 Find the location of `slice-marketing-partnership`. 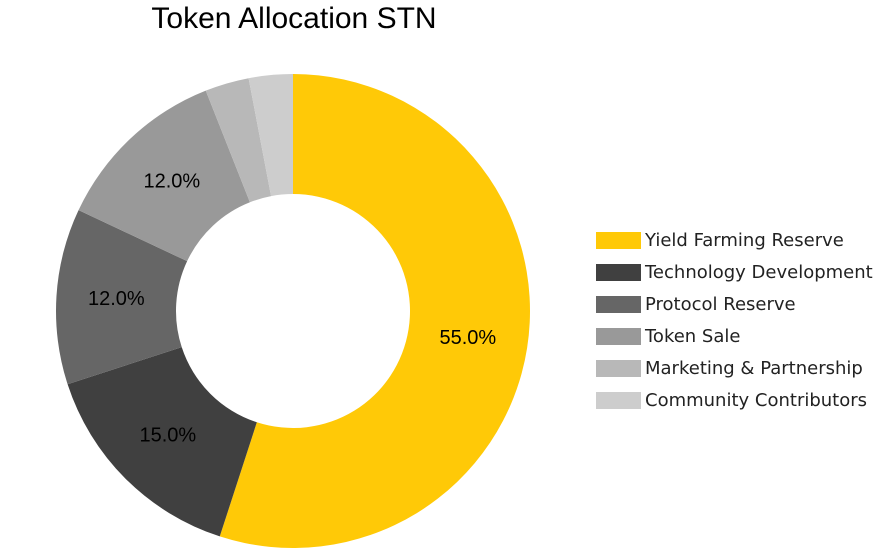

slice-marketing-partnership is located at coordinates (238, 140).